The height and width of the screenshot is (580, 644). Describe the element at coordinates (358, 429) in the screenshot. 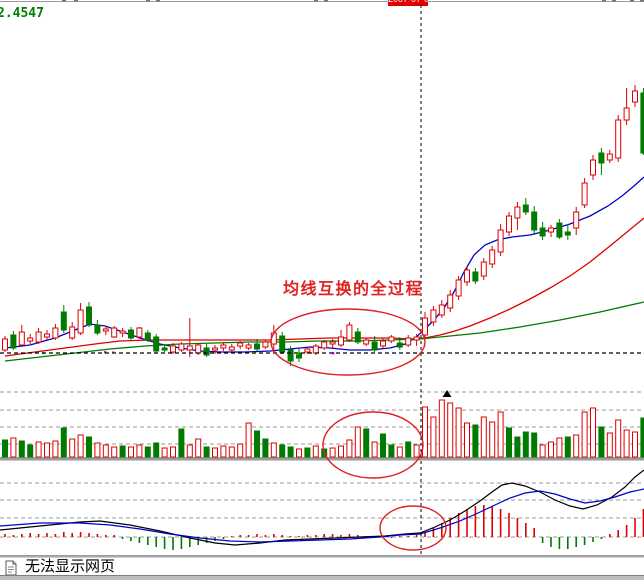

I see `annotation-ellipses` at that location.